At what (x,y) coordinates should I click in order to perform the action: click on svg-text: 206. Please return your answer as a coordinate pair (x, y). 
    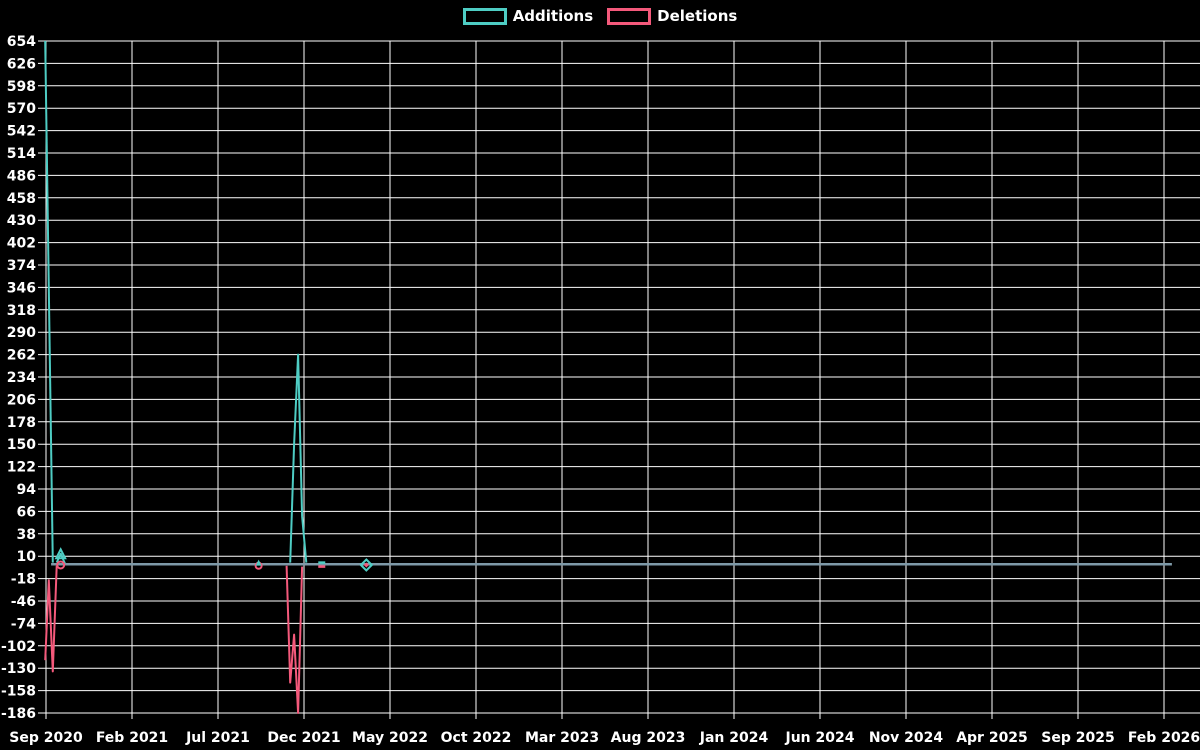
    Looking at the image, I should click on (21, 400).